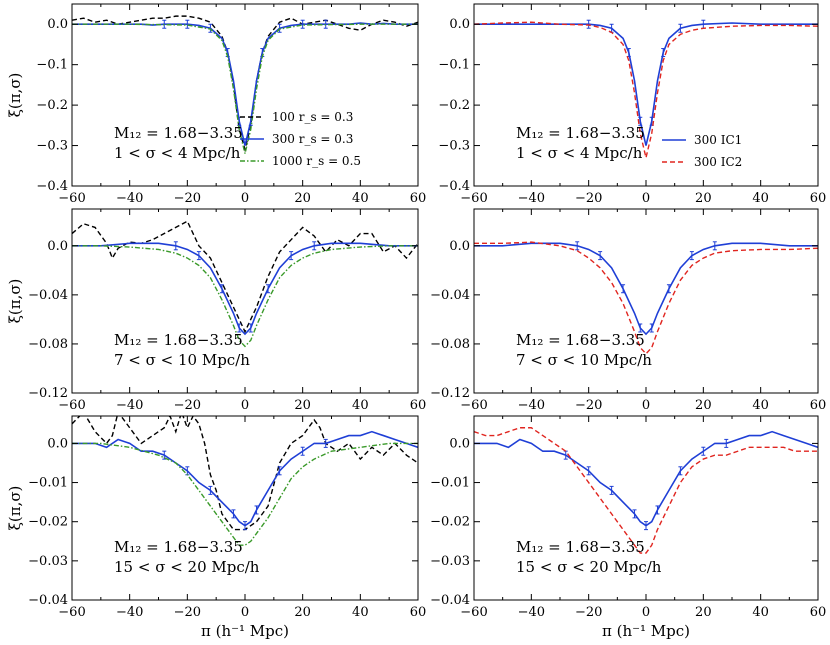 Image resolution: width=830 pixels, height=645 pixels. Describe the element at coordinates (718, 162) in the screenshot. I see `legend-entry: 300 IC2` at that location.